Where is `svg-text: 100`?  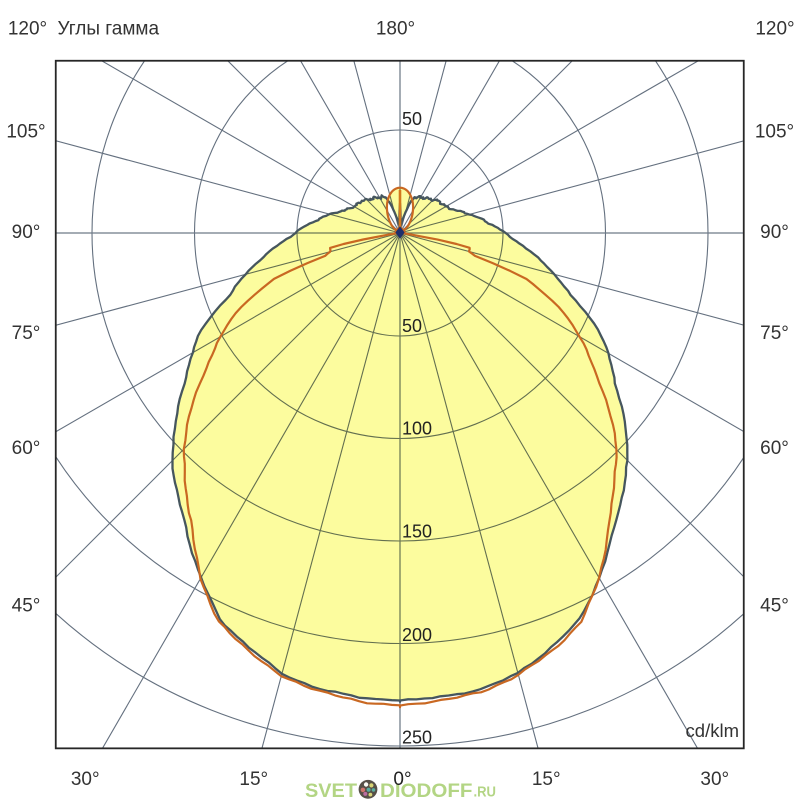
svg-text: 100 is located at coordinates (417, 429).